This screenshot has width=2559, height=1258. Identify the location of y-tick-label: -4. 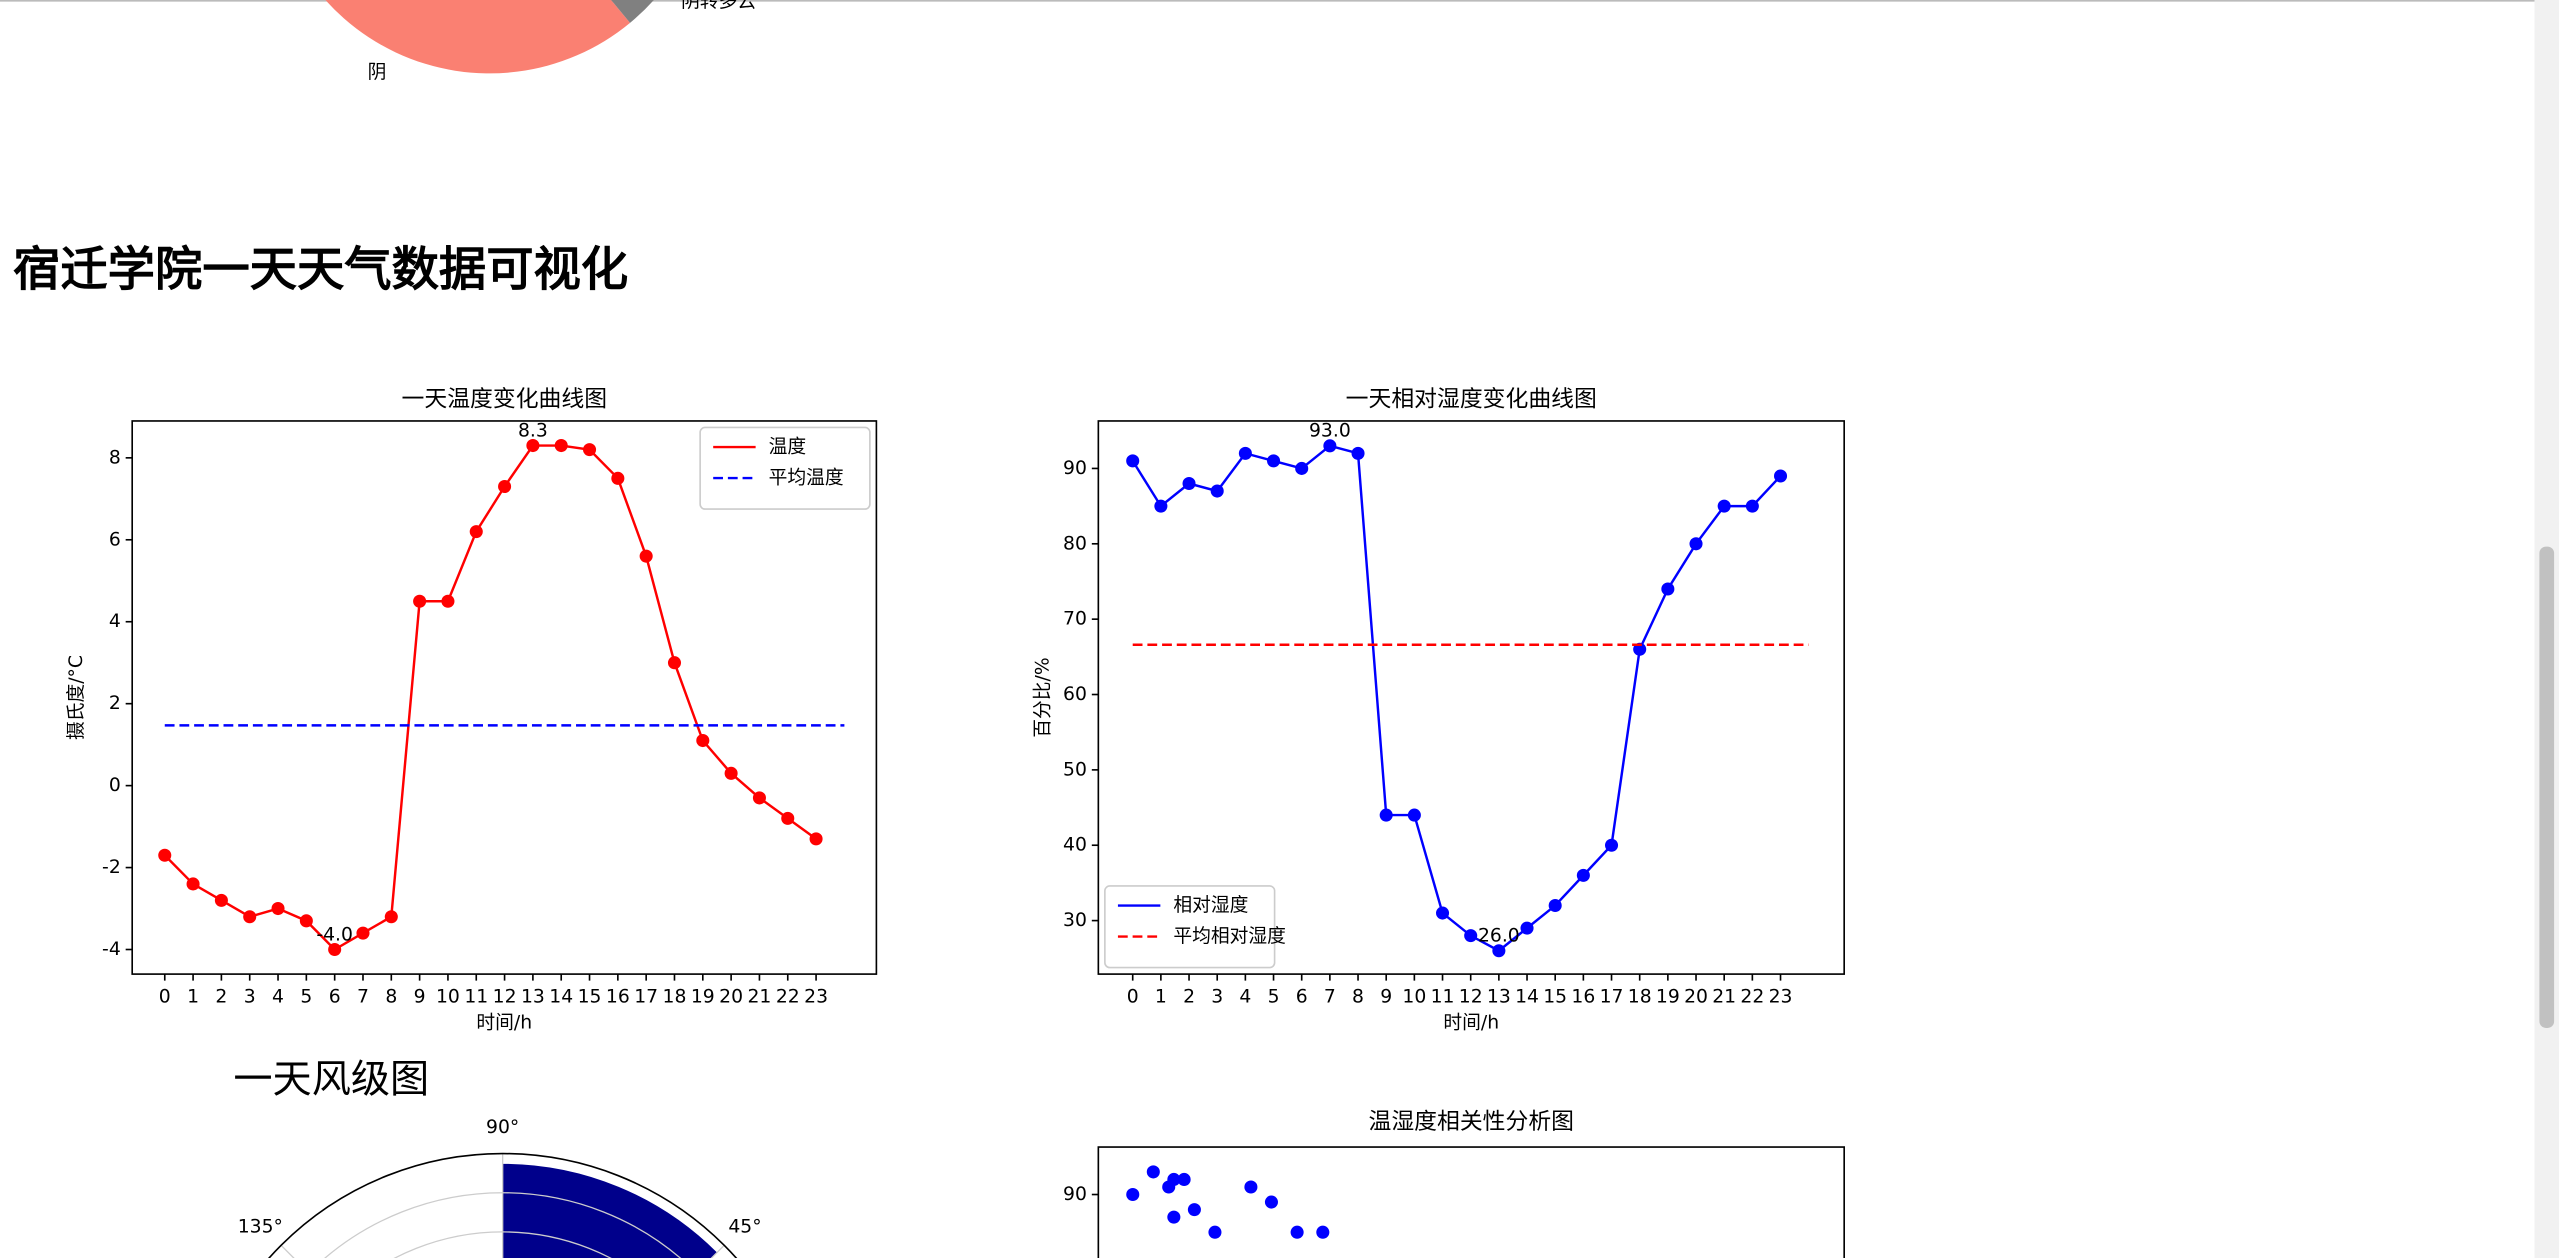
(111, 949).